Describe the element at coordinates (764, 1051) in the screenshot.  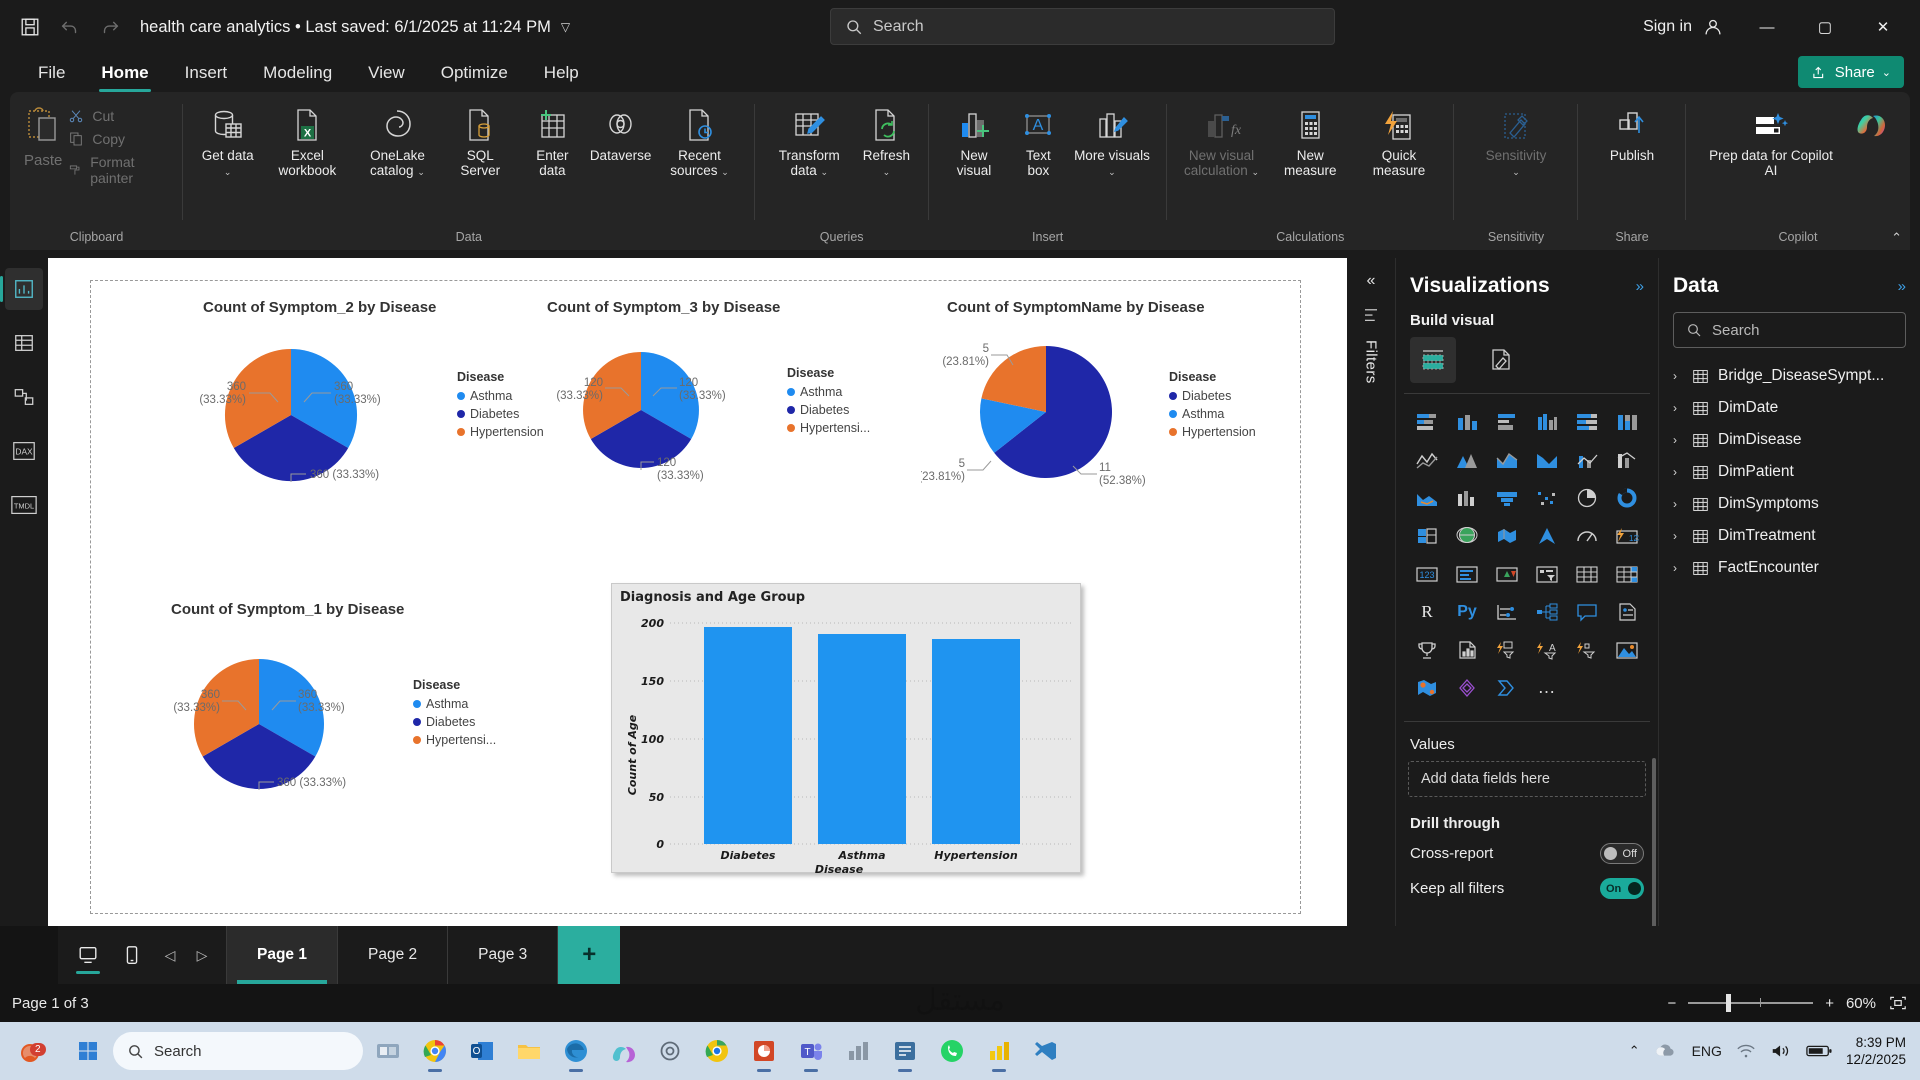
I see `taskbar-app-powerpoint` at that location.